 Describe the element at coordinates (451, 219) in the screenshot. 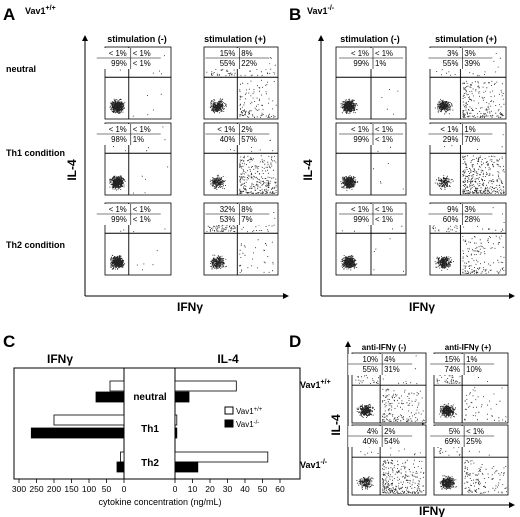

I see `quadrant-ll: 60%` at that location.